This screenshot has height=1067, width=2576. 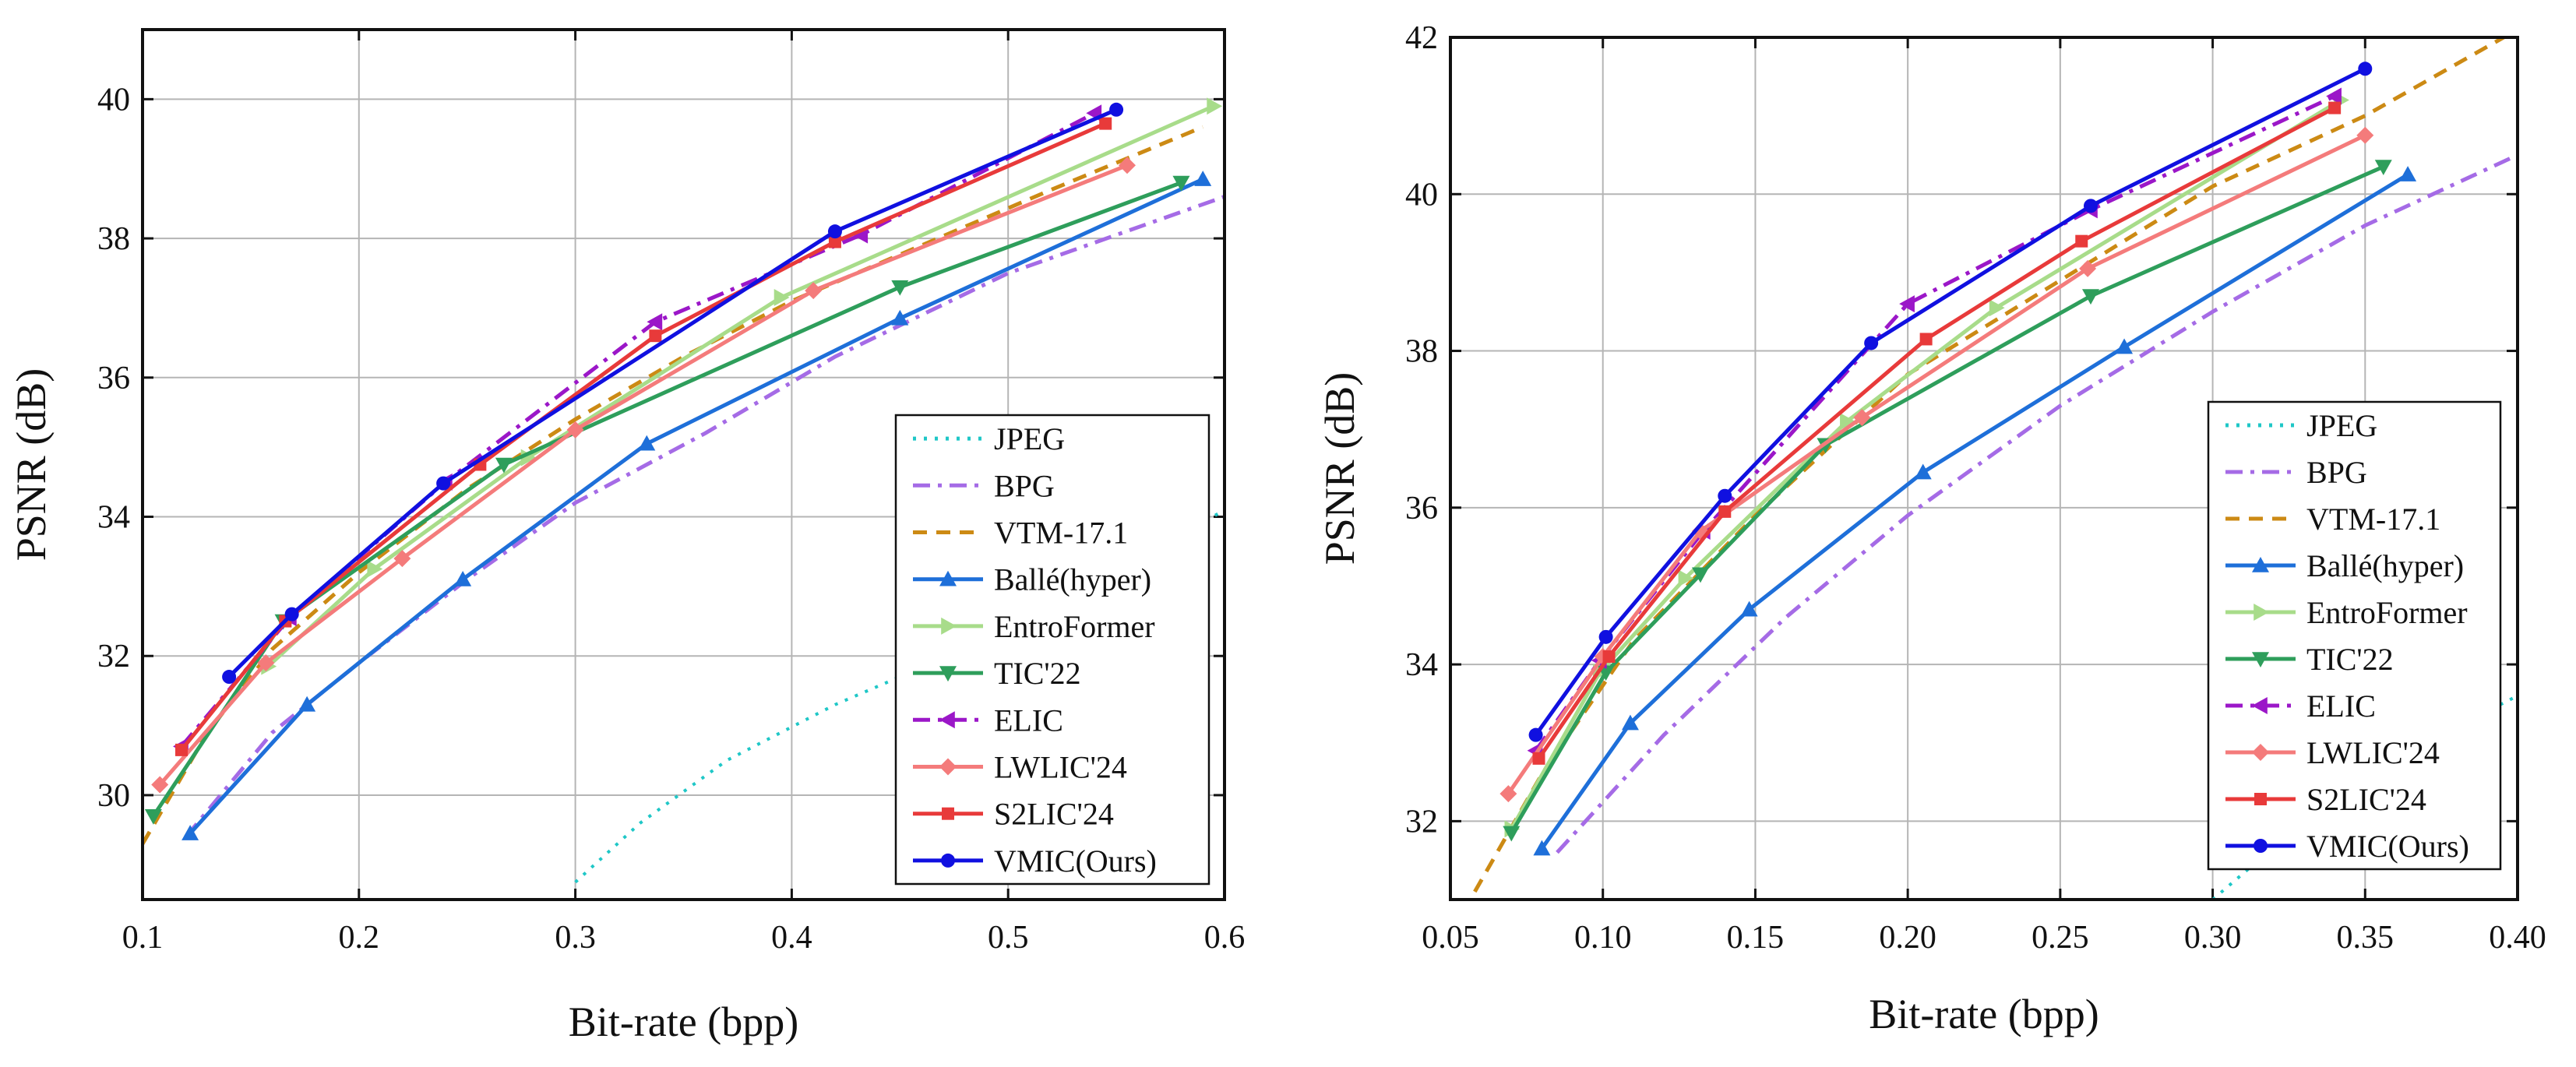 I want to click on x-tick-label: 0.5, so click(x=1008, y=938).